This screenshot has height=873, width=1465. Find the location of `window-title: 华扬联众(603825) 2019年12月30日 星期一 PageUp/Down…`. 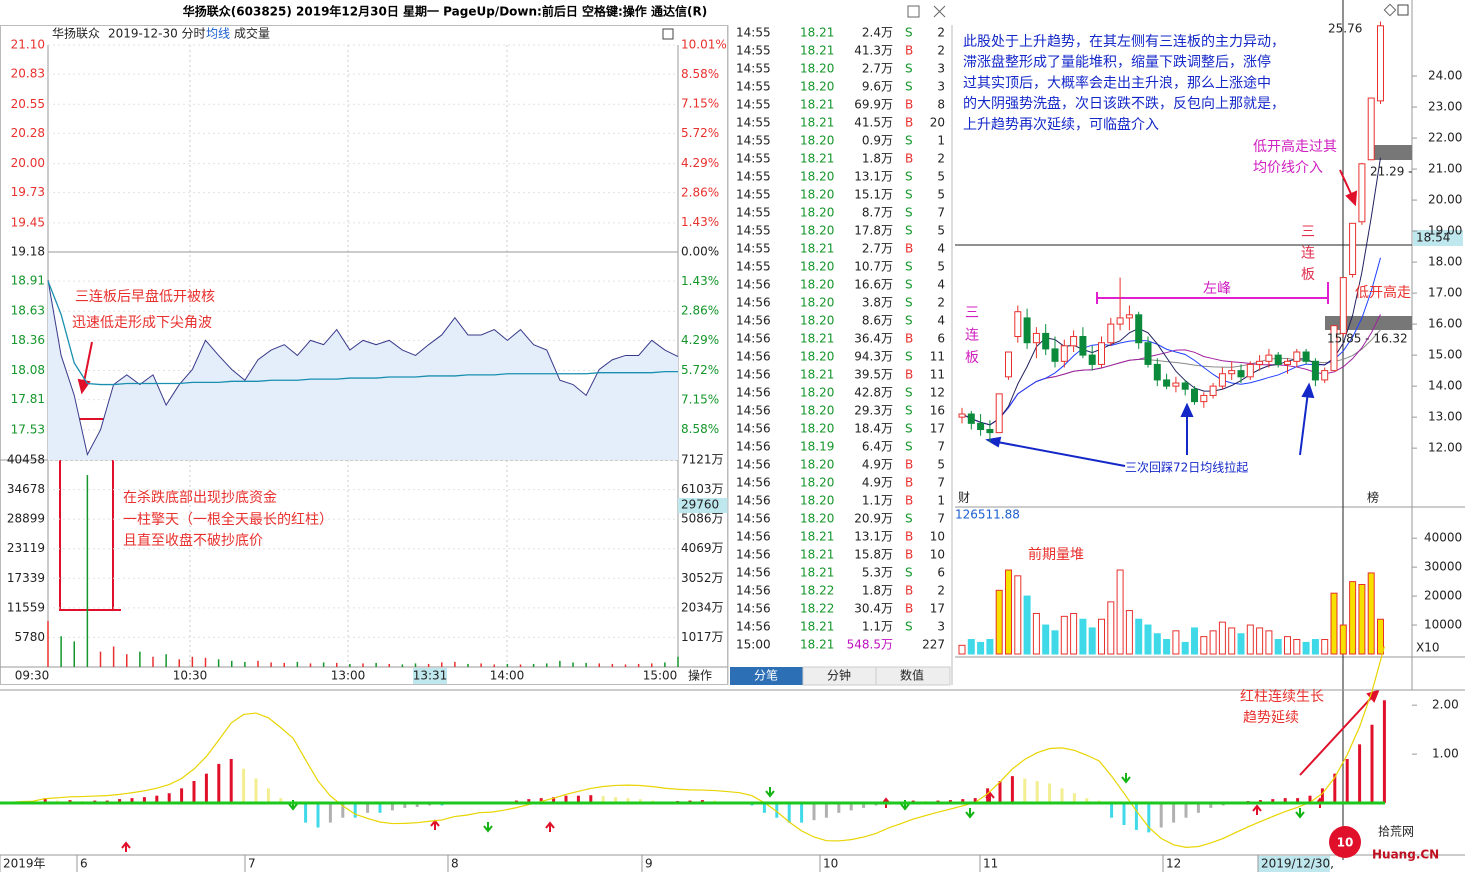

window-title: 华扬联众(603825) 2019年12月30日 星期一 PageUp/Down… is located at coordinates (445, 11).